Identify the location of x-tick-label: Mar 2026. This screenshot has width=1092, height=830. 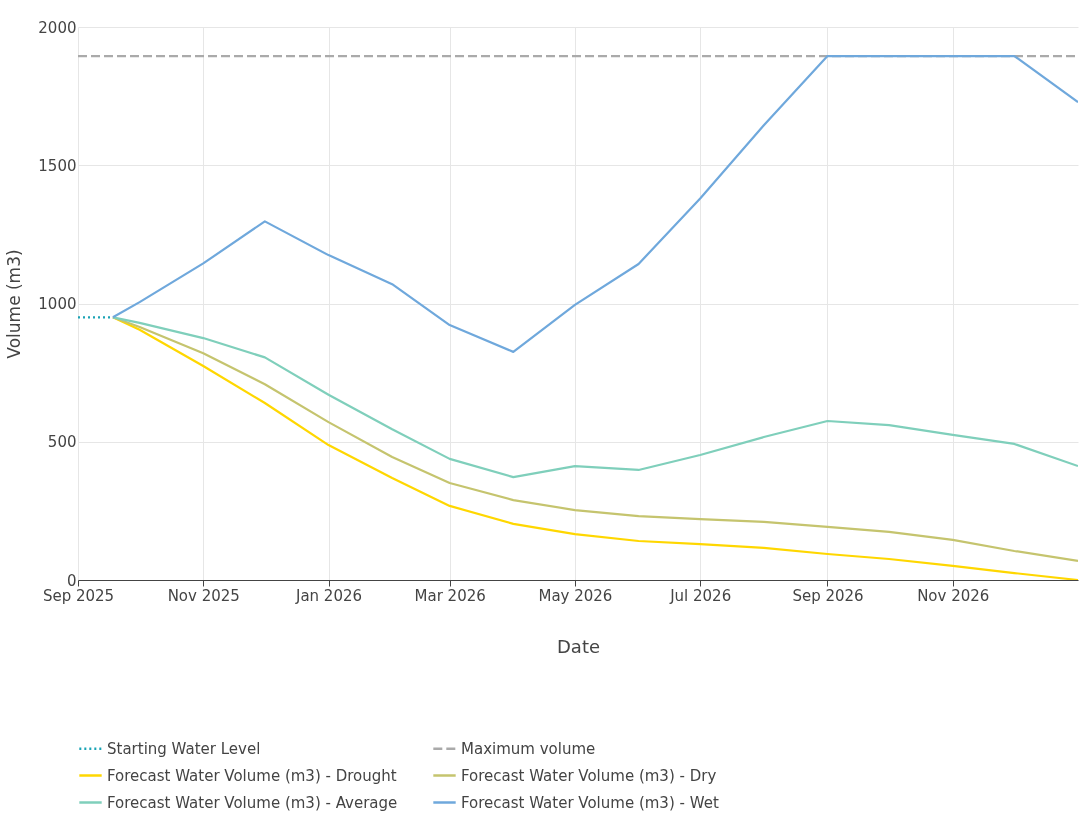
(450, 595).